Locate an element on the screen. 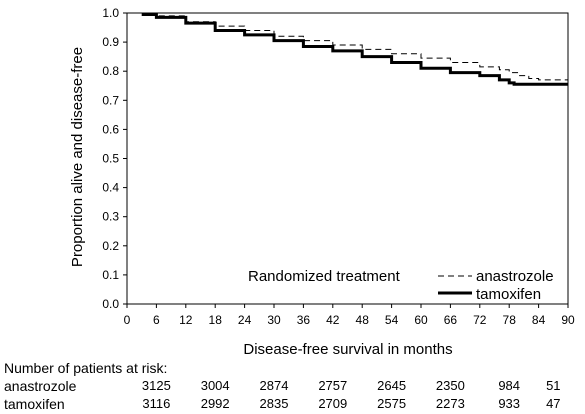 Image resolution: width=585 pixels, height=414 pixels. x-tick-label: 72 is located at coordinates (480, 320).